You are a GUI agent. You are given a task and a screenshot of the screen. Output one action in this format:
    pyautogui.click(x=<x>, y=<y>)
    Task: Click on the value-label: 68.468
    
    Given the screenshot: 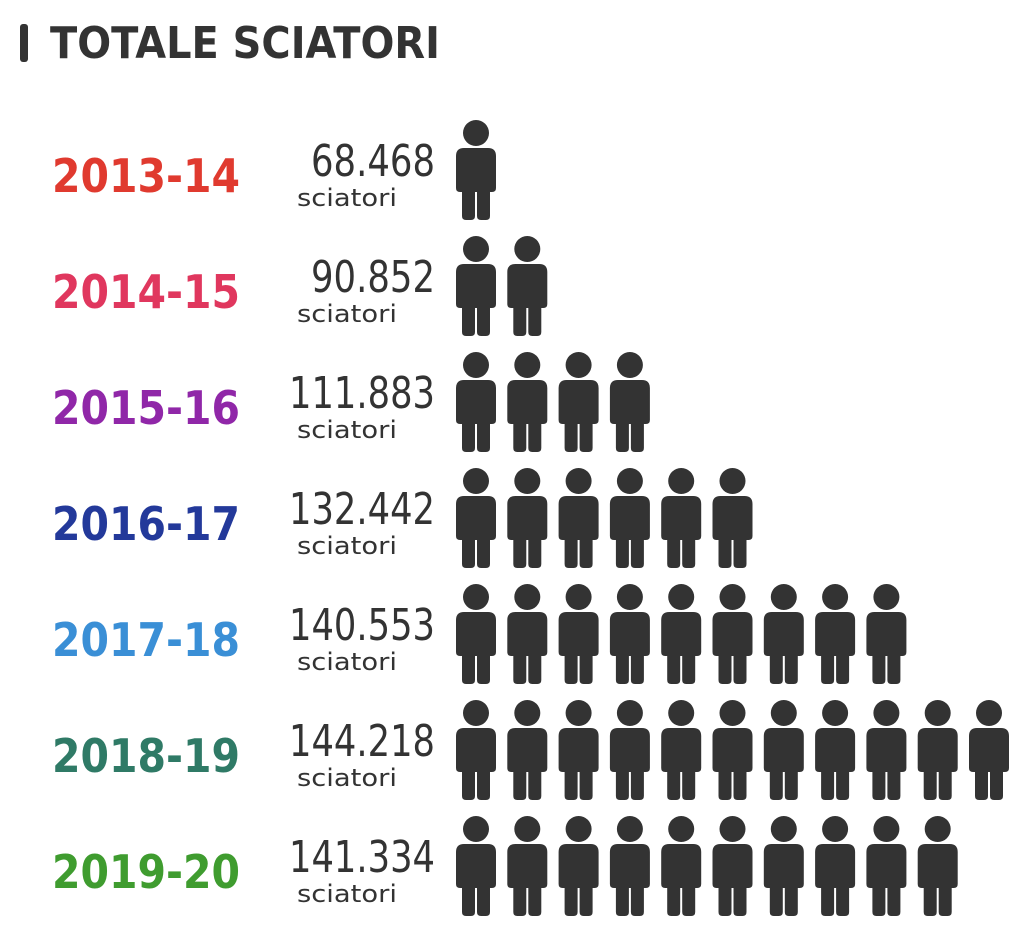 What is the action you would take?
    pyautogui.click(x=373, y=161)
    